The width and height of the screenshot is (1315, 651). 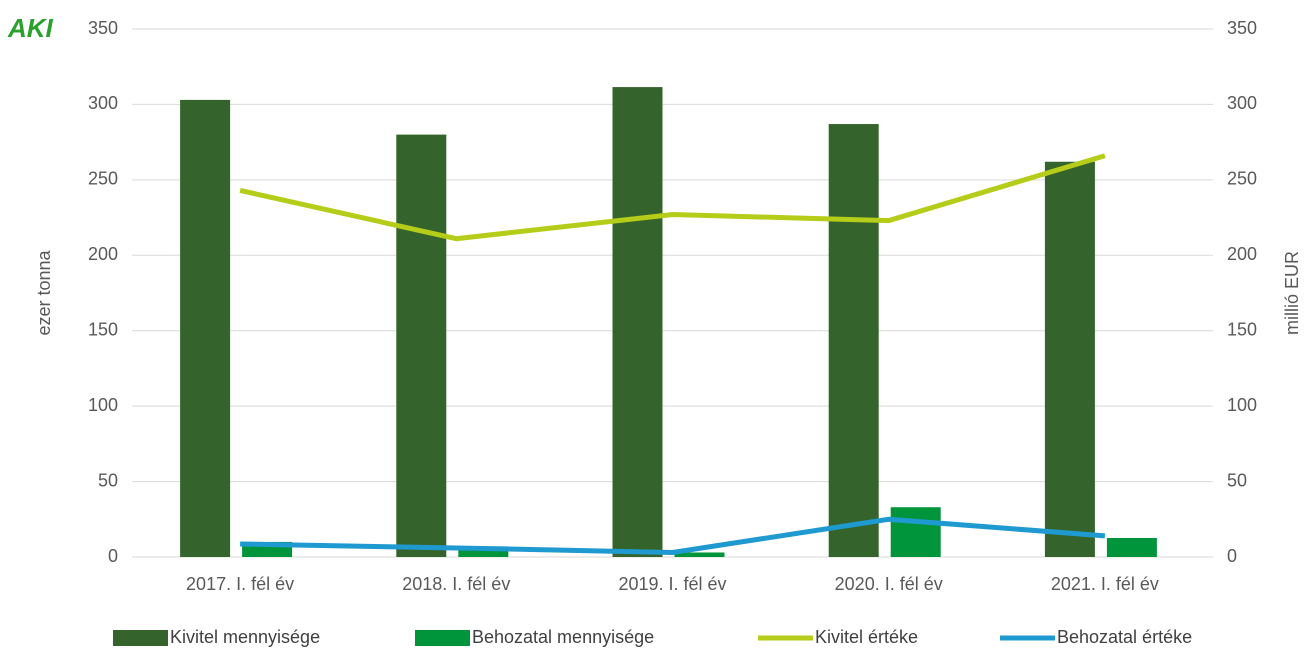 I want to click on y2-tick-label: 250, so click(x=1242, y=179).